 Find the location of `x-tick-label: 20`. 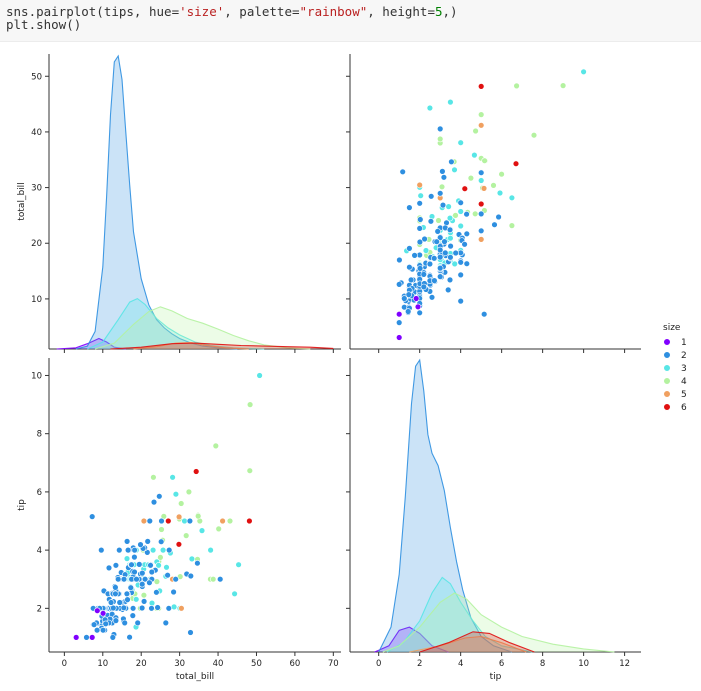

x-tick-label: 20 is located at coordinates (141, 664).